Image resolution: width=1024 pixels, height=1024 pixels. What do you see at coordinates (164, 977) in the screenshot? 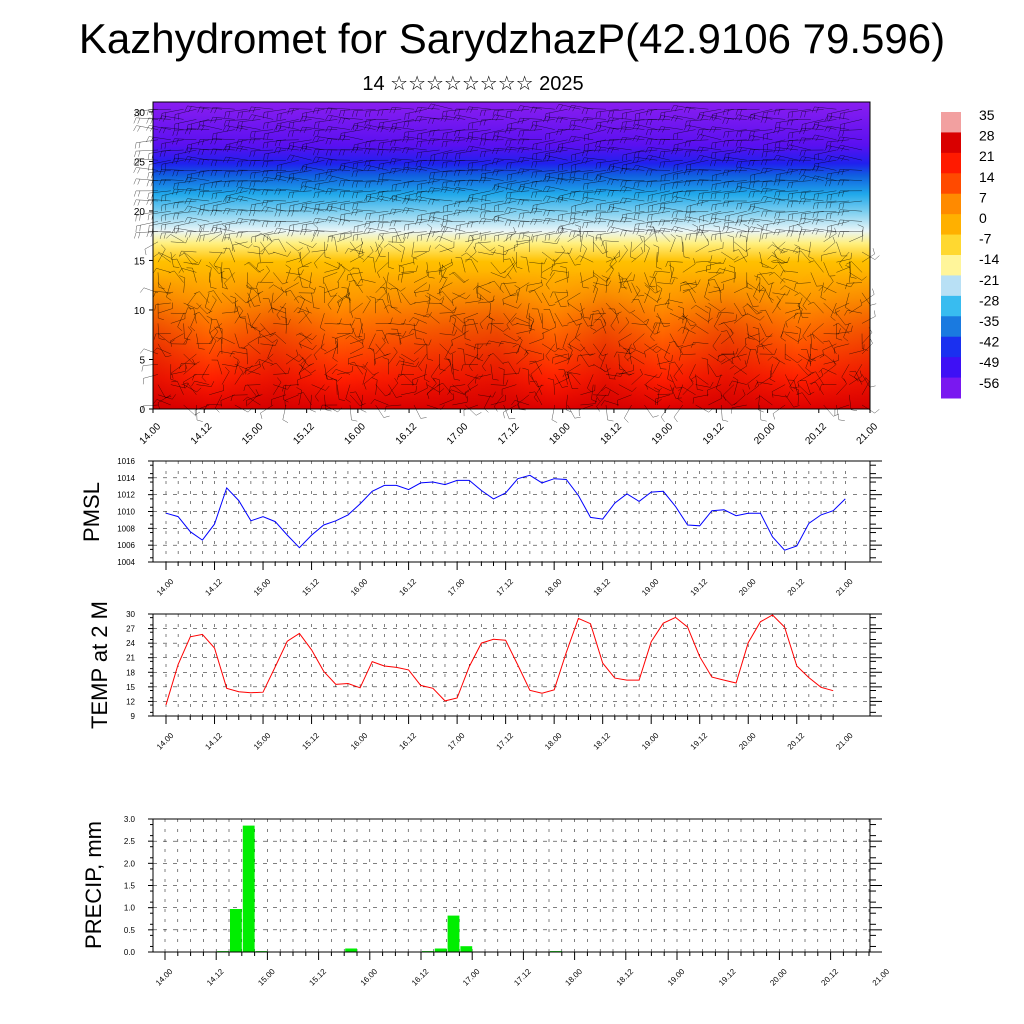
I see `precip-x-tick-label: 14.00` at bounding box center [164, 977].